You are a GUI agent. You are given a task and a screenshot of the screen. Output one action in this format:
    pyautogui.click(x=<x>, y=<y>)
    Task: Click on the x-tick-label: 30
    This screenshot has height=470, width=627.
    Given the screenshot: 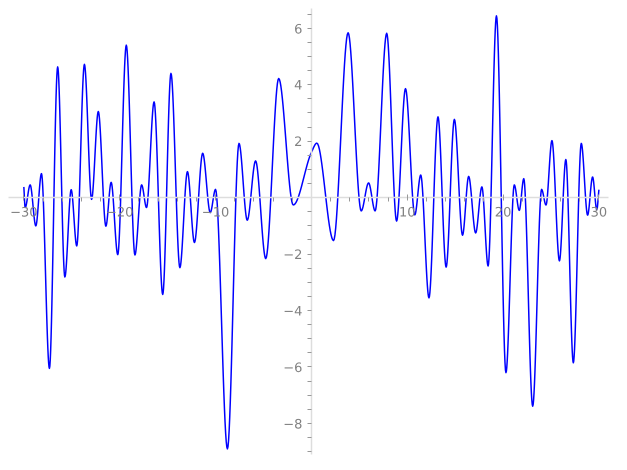 What is the action you would take?
    pyautogui.click(x=599, y=213)
    